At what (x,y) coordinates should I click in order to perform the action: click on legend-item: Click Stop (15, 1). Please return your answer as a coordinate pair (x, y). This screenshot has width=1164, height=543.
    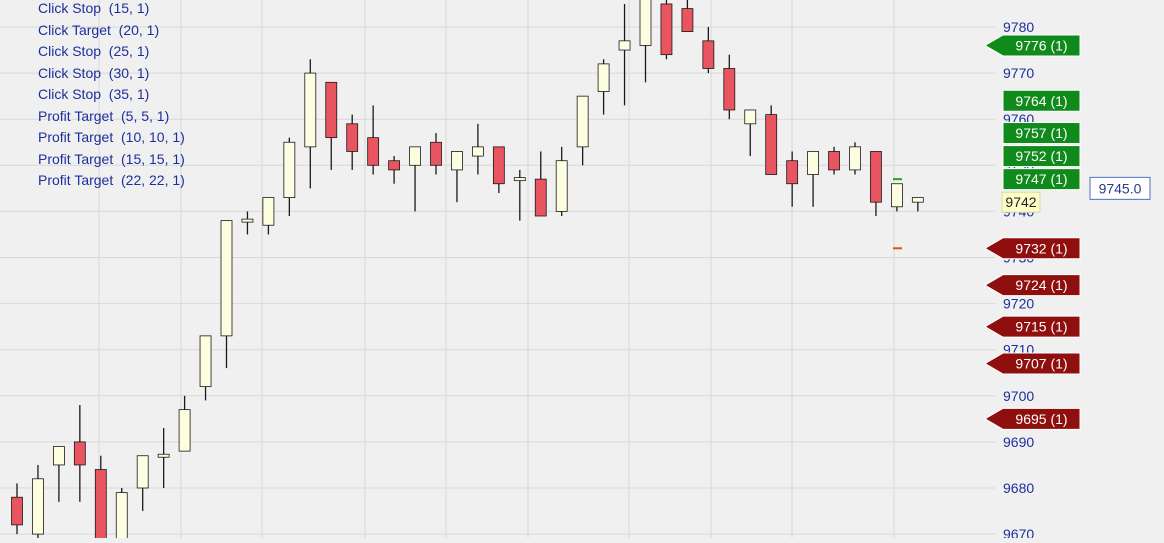
    Looking at the image, I should click on (94, 8).